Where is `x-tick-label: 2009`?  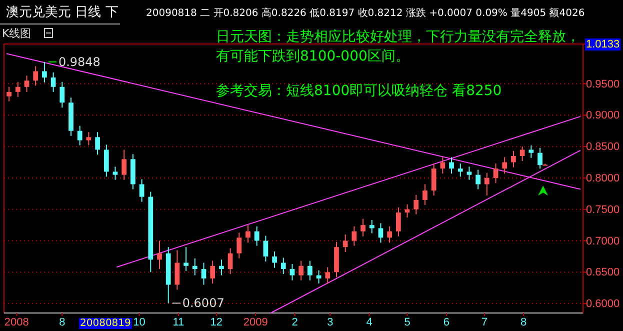
x-tick-label: 2009 is located at coordinates (255, 322).